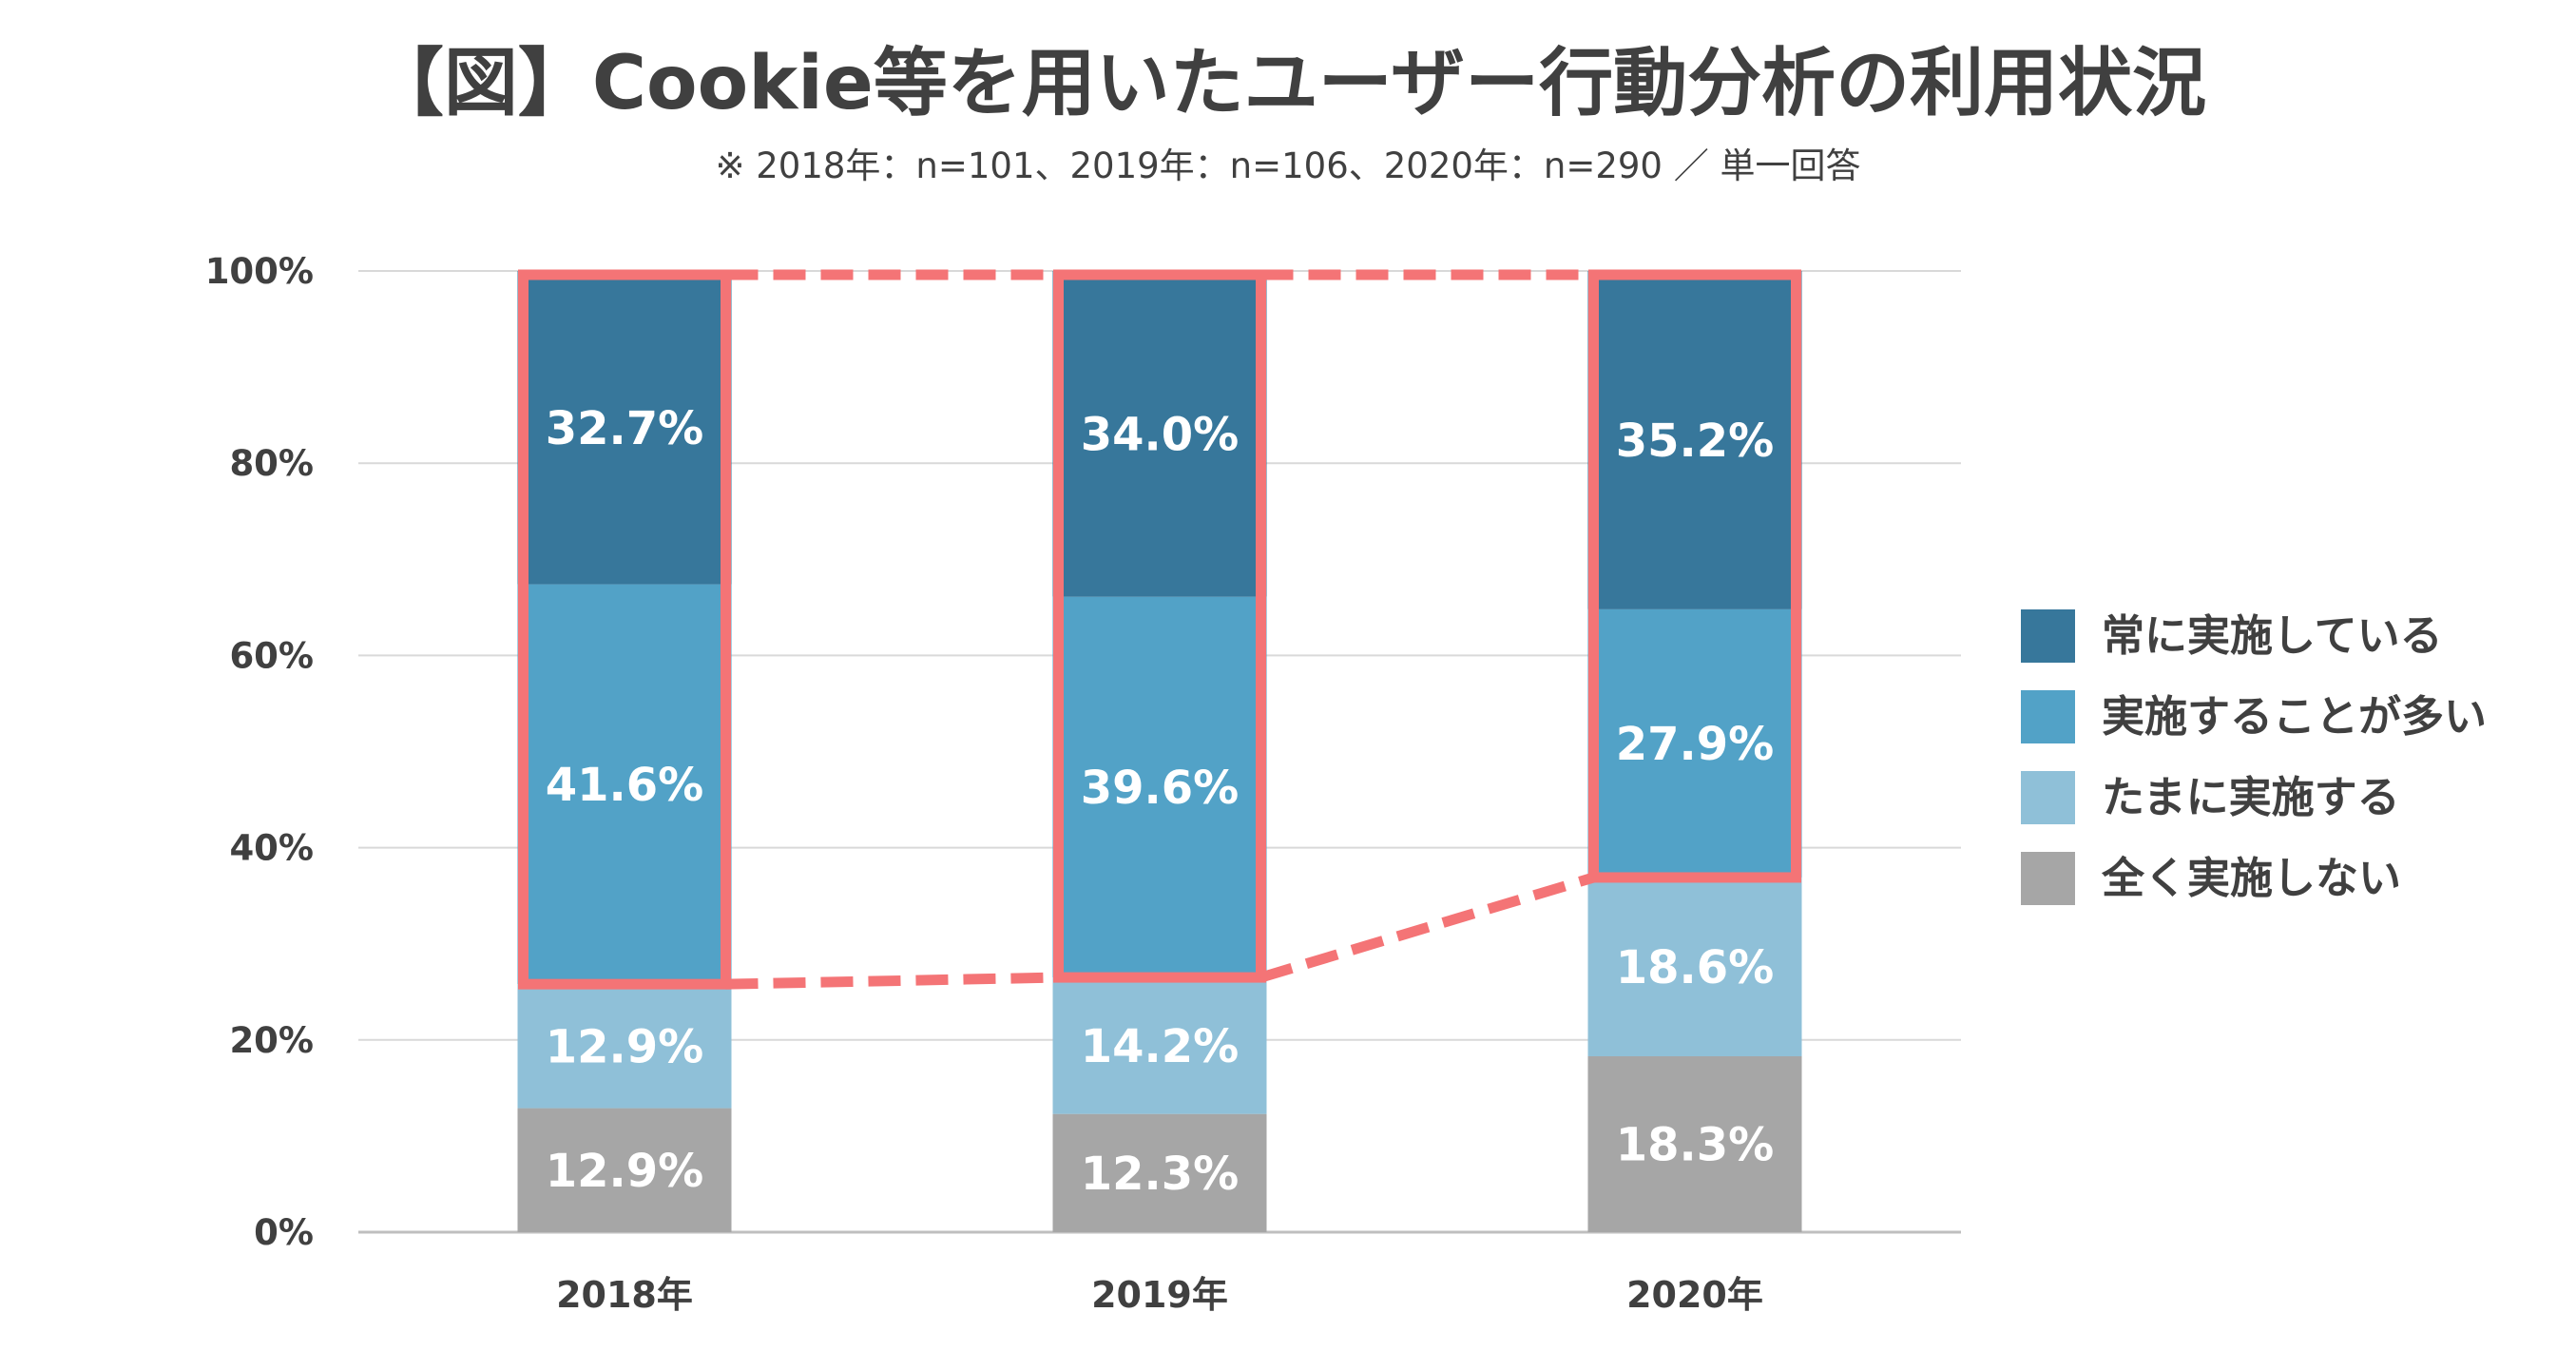 This screenshot has width=2576, height=1351. I want to click on data-label: 18.6%, so click(1696, 967).